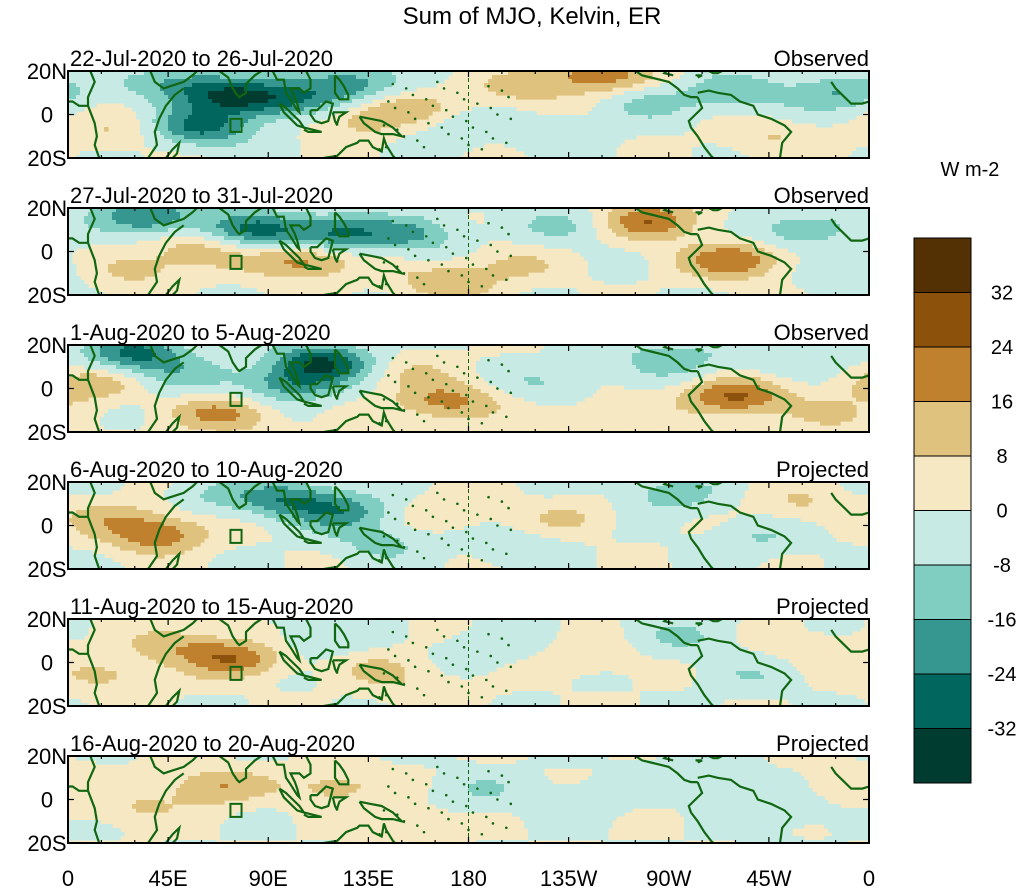 Image resolution: width=1021 pixels, height=889 pixels. I want to click on x-tick-label: 45W, so click(768, 877).